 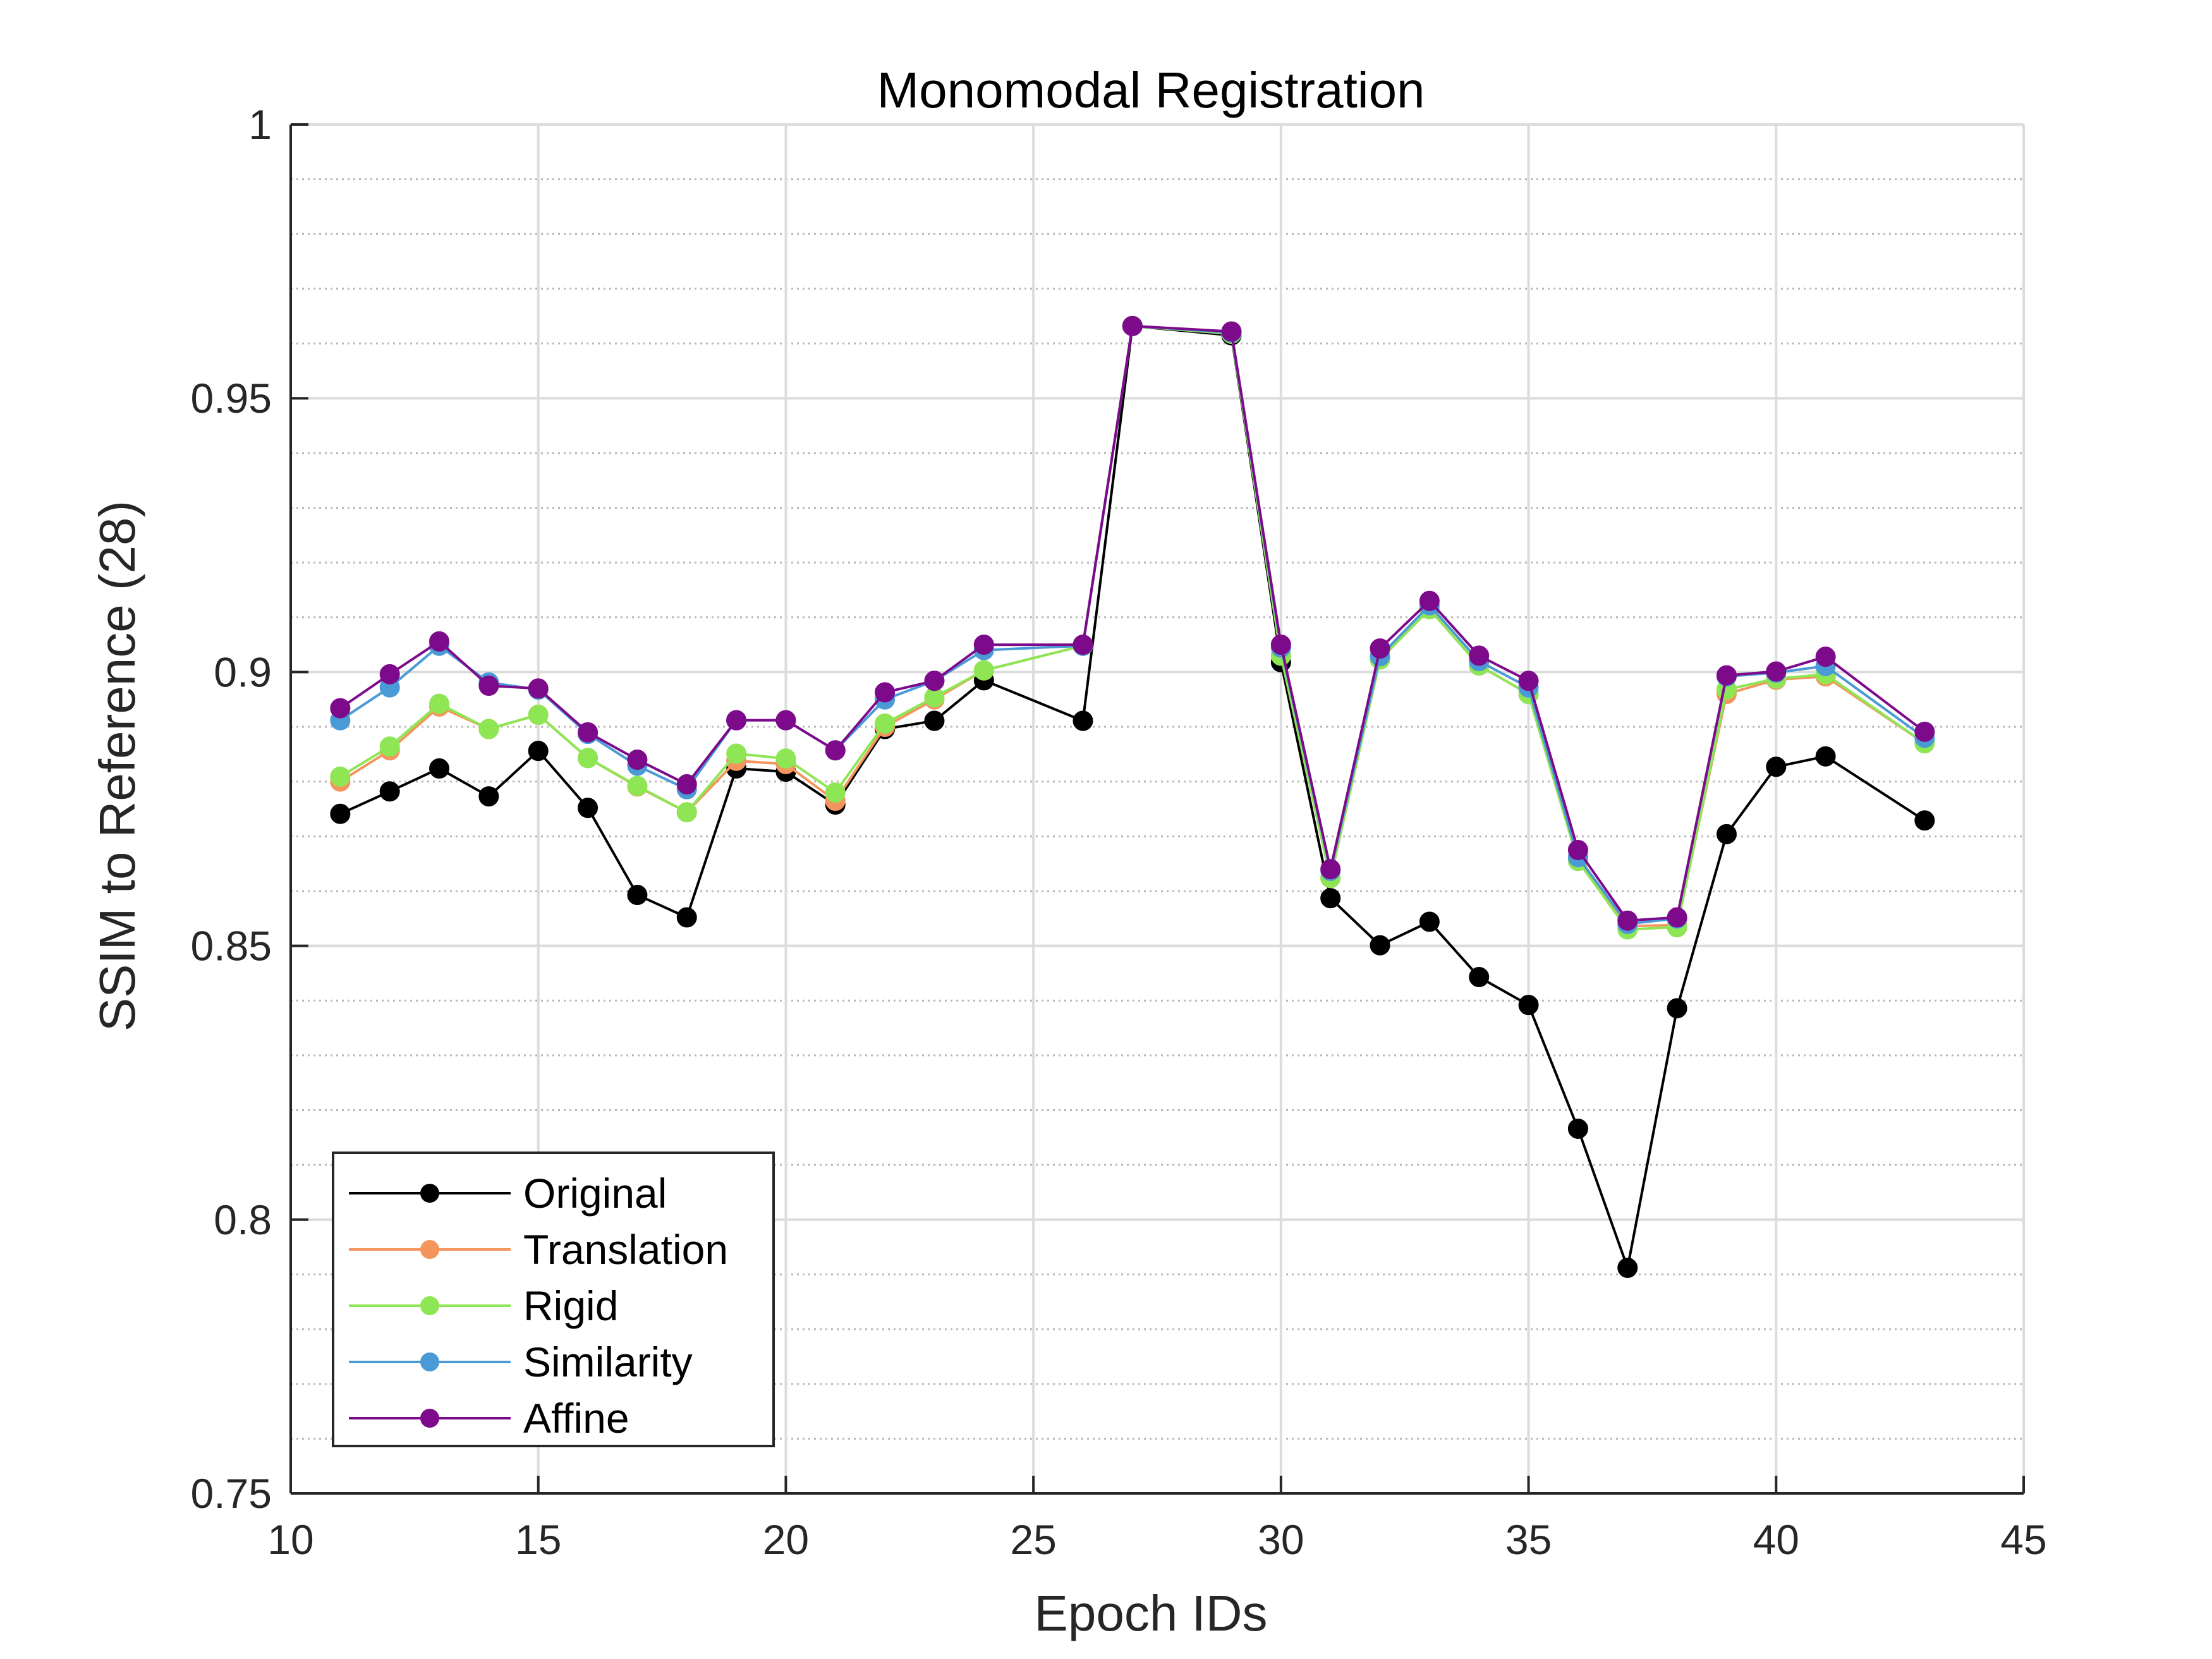 I want to click on legend-entry-rigid: Rigid, so click(x=483, y=1305).